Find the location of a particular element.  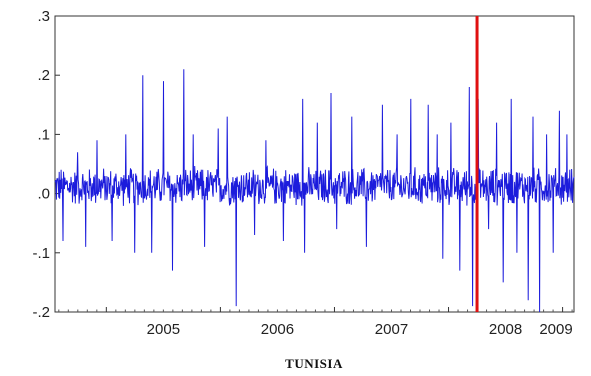

y-tick-label: .1 is located at coordinates (43, 134).